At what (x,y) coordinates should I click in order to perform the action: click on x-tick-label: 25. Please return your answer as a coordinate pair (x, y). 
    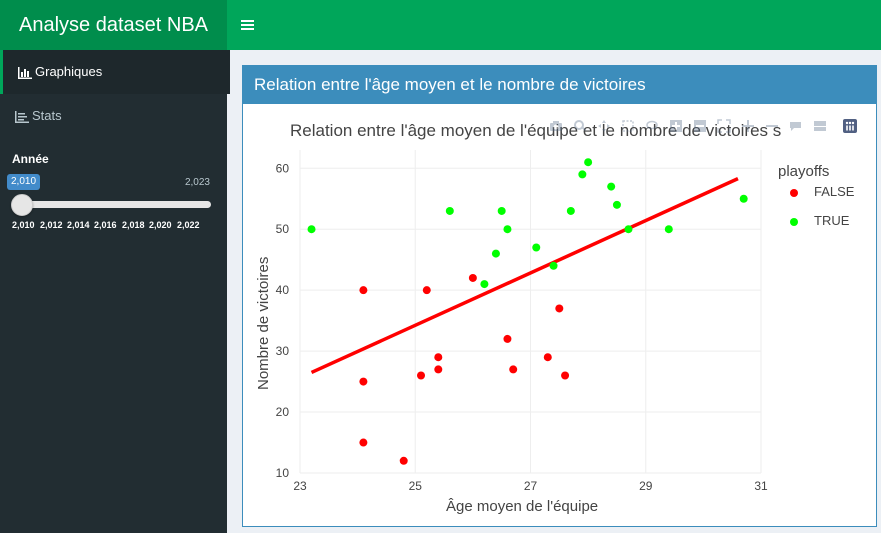
    Looking at the image, I should click on (416, 486).